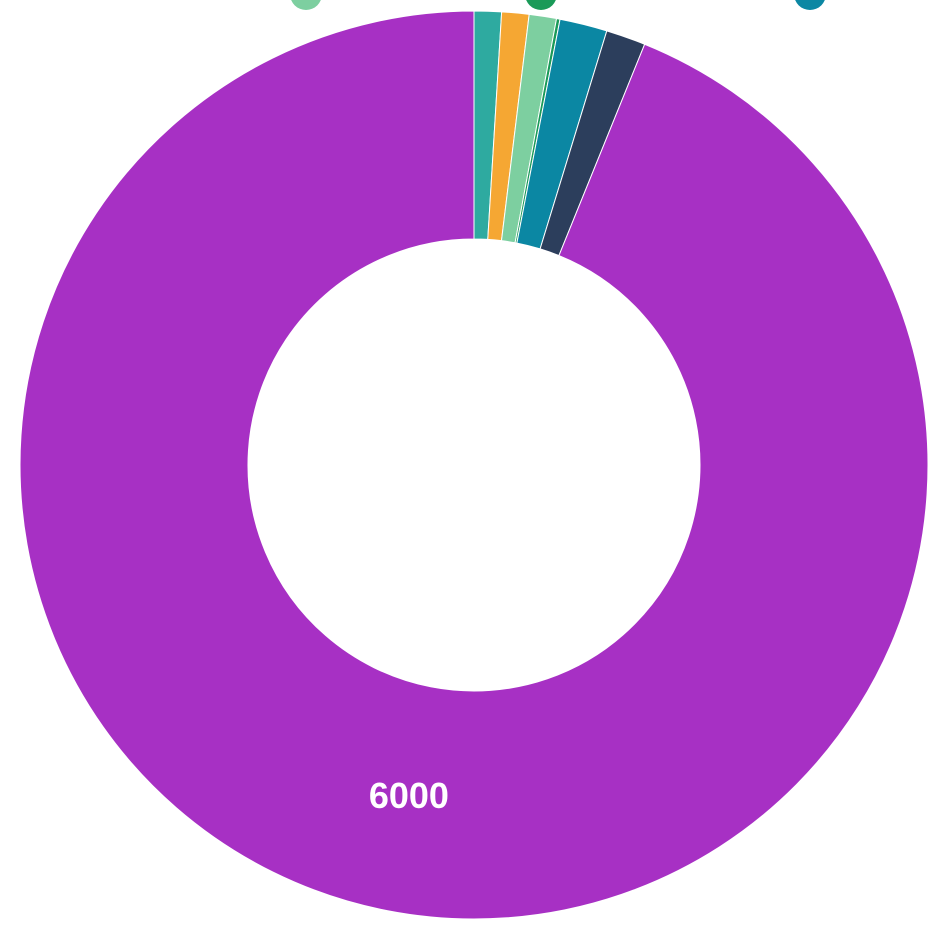 This screenshot has width=928, height=925. Describe the element at coordinates (464, 9) in the screenshot. I see `chart-legend` at that location.